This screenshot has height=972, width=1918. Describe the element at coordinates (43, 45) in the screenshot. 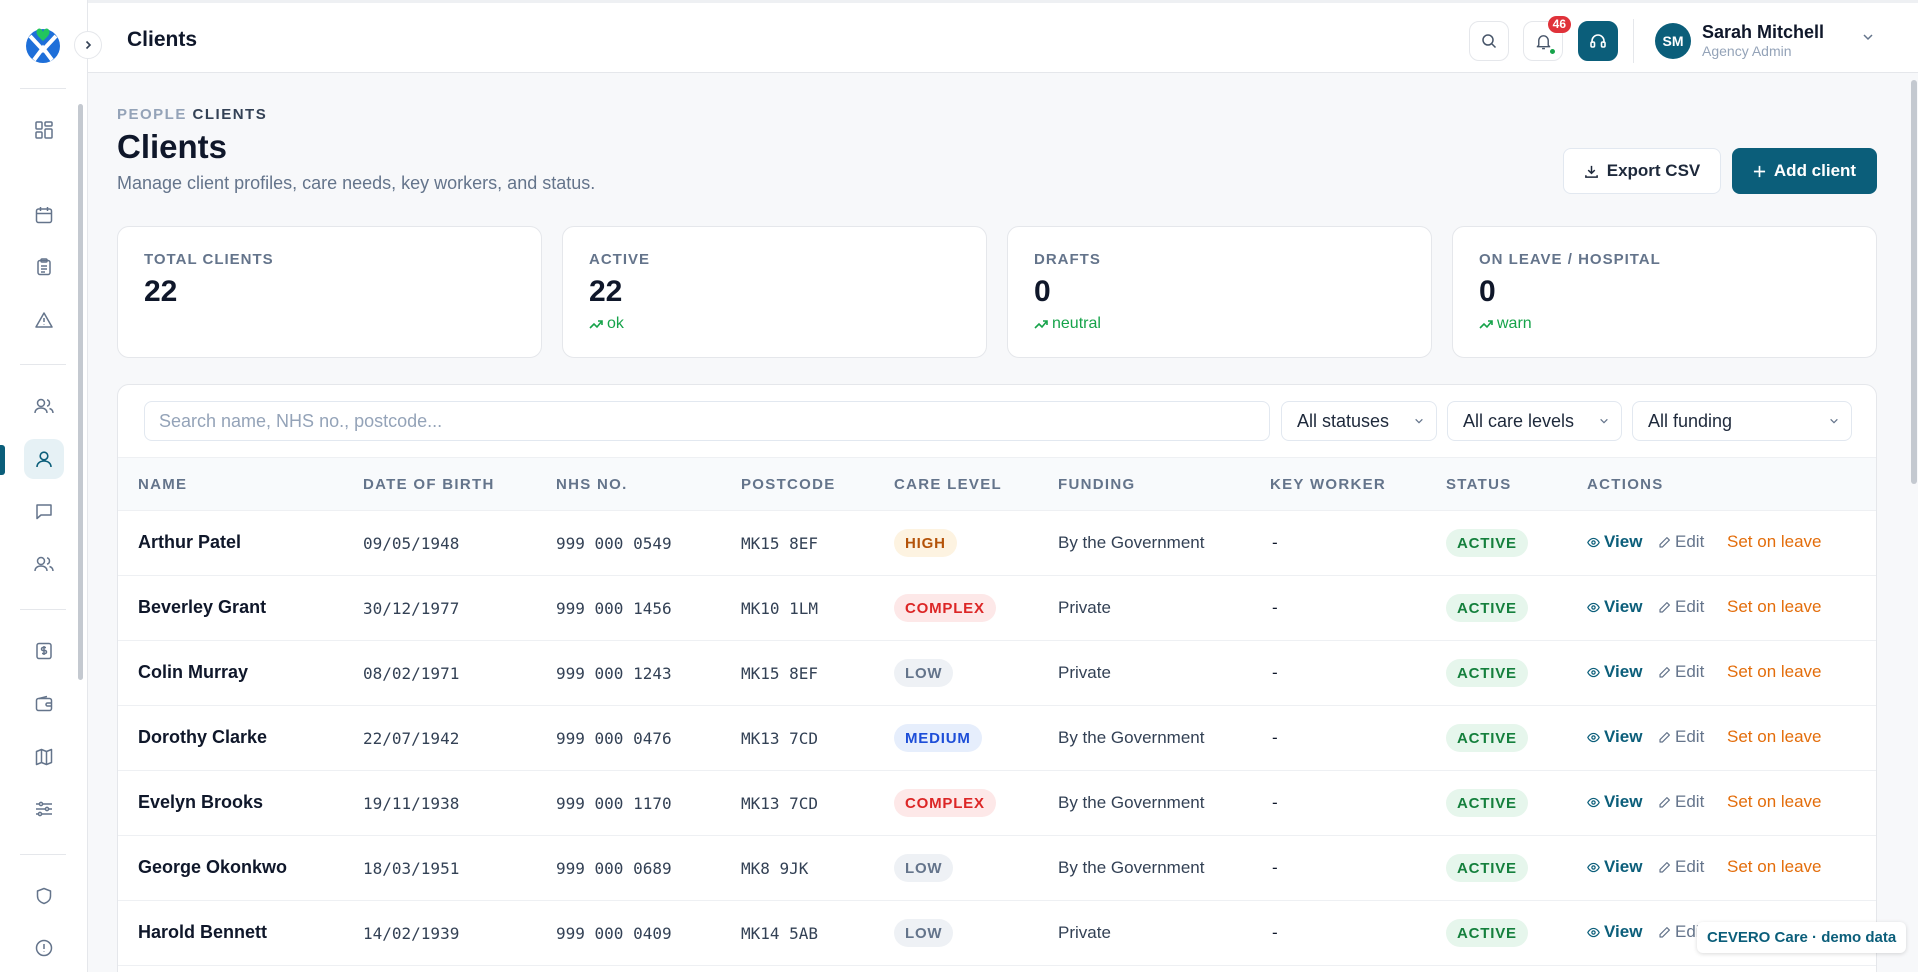

I see `app-logo` at that location.